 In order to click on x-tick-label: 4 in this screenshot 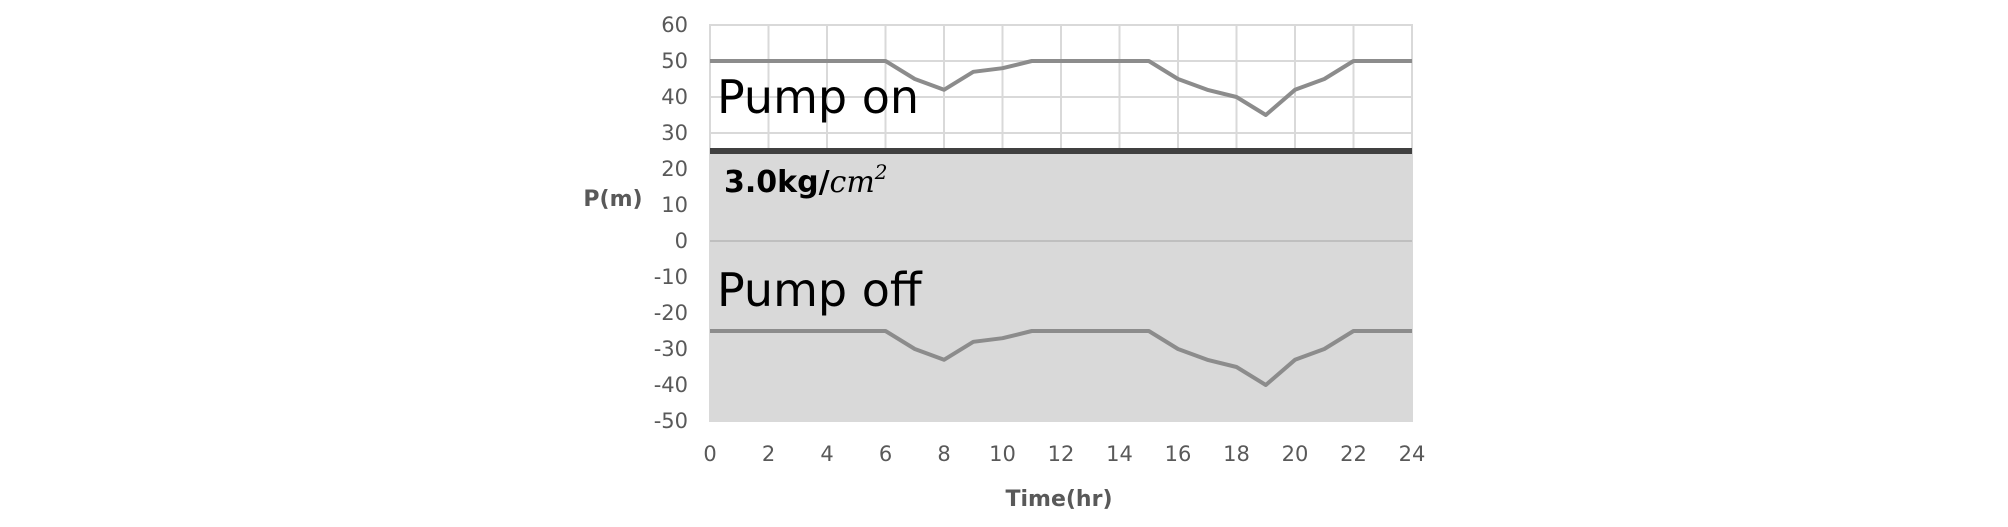, I will do `click(826, 454)`.